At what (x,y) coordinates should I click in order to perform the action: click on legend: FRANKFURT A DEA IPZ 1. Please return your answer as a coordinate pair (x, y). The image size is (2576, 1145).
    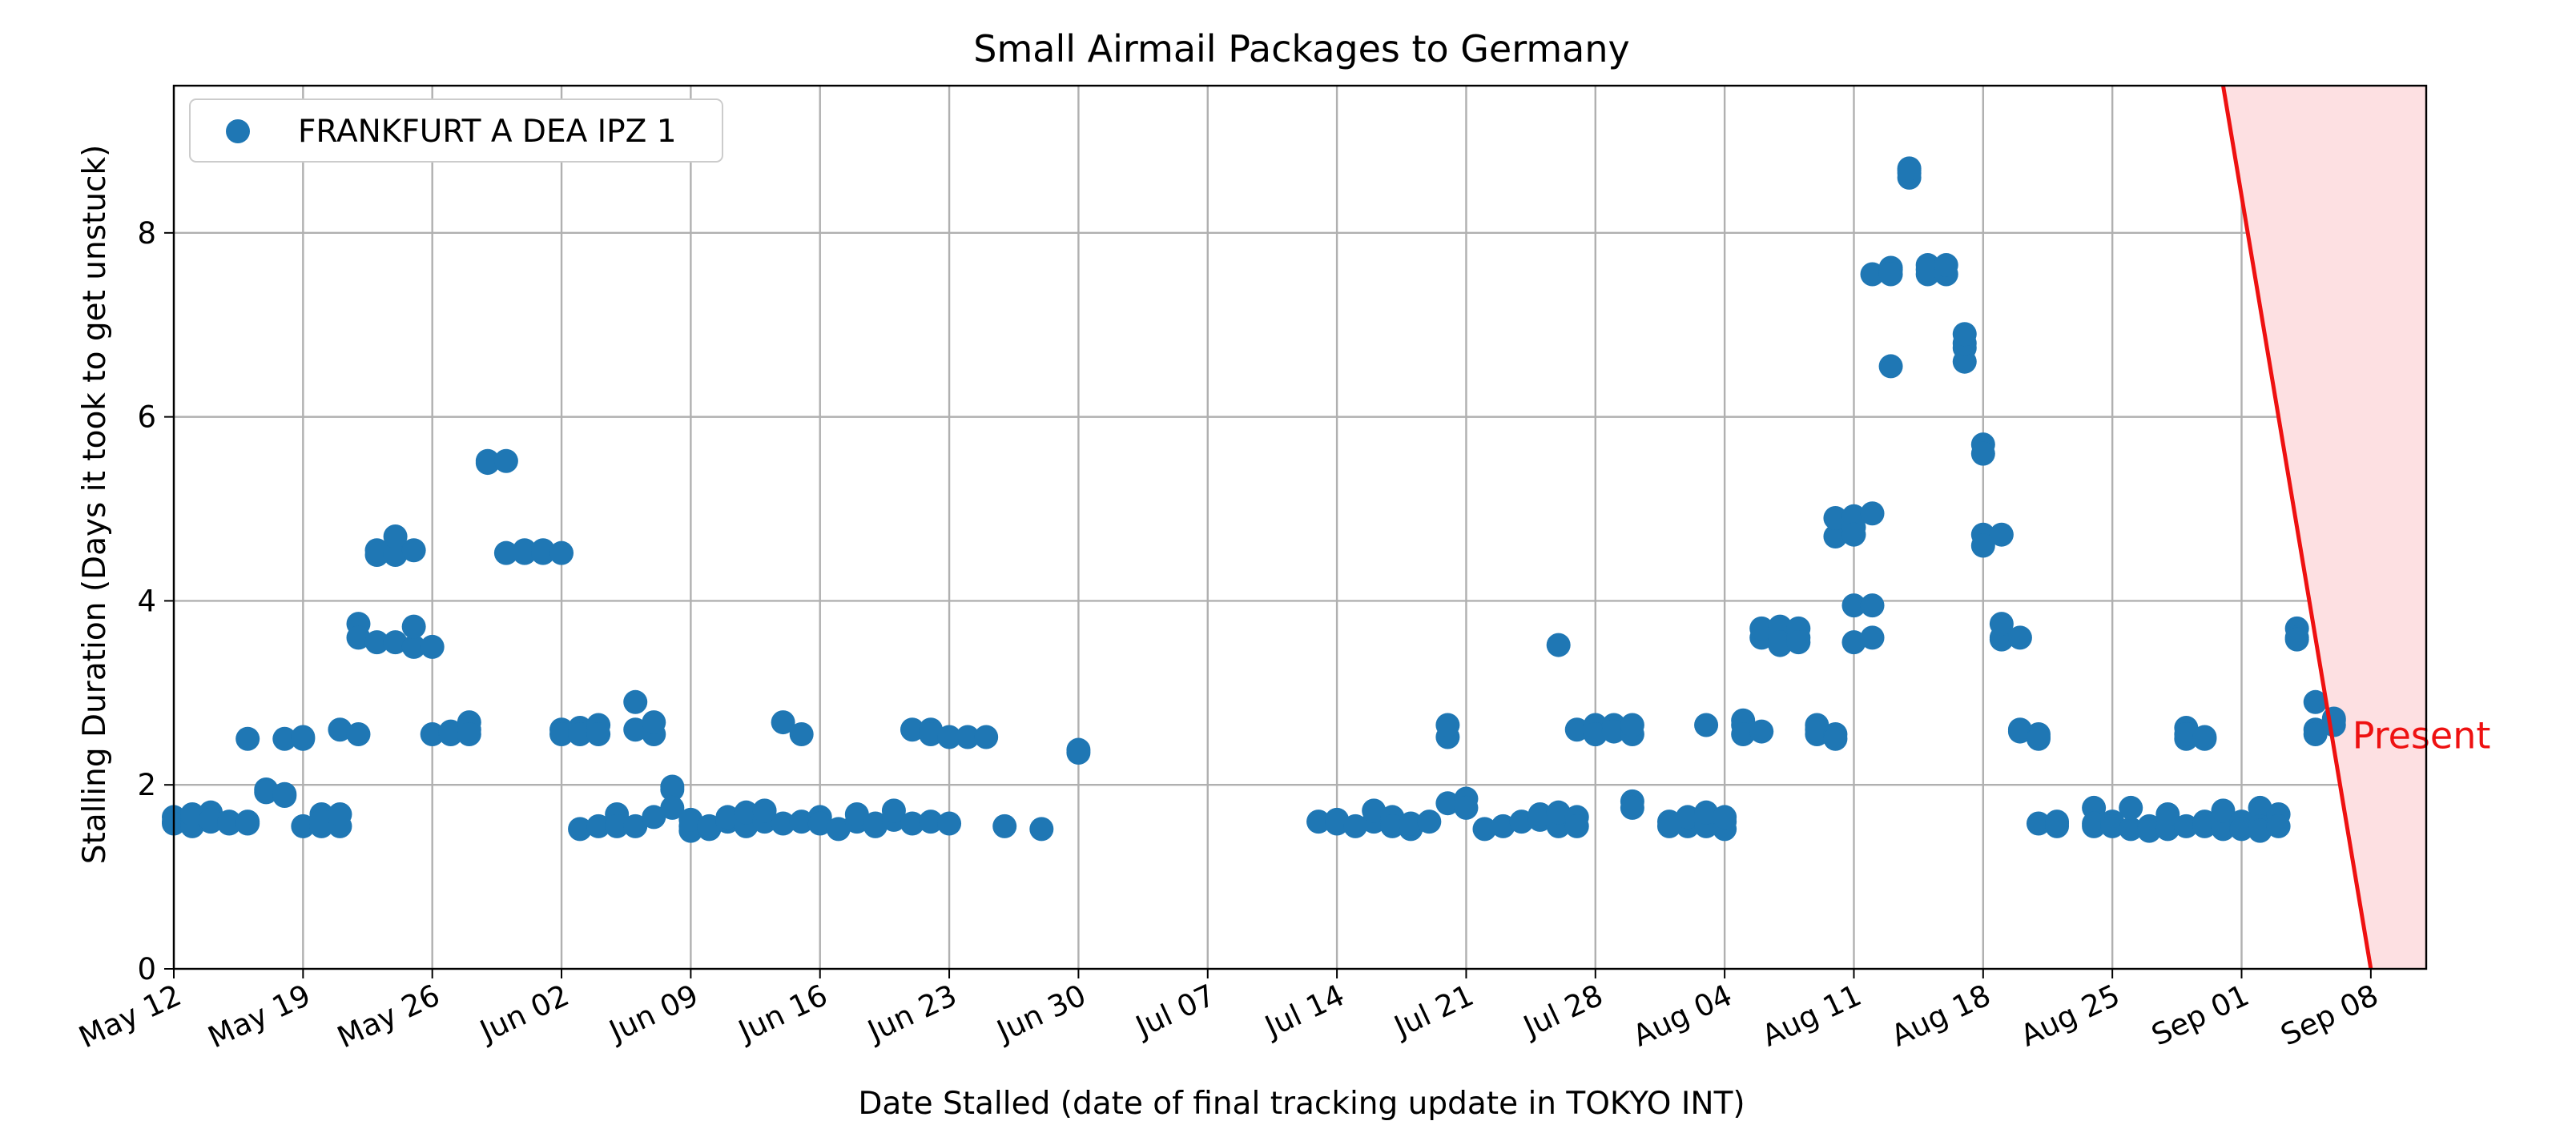
    Looking at the image, I should click on (456, 130).